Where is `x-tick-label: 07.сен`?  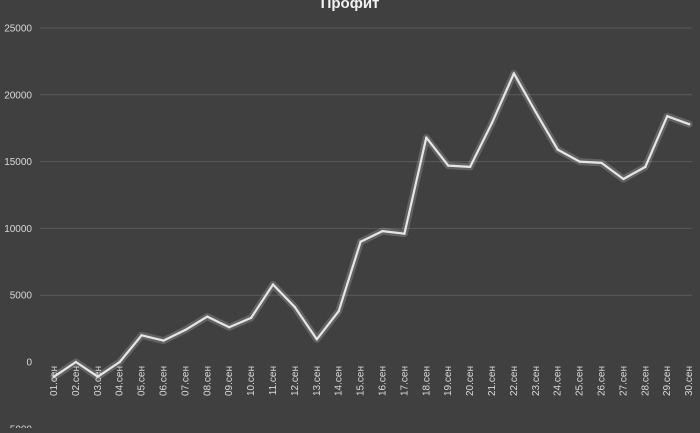
x-tick-label: 07.сен is located at coordinates (185, 381).